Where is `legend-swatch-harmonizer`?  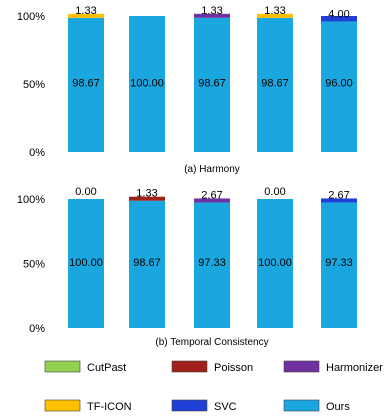 legend-swatch-harmonizer is located at coordinates (301, 366).